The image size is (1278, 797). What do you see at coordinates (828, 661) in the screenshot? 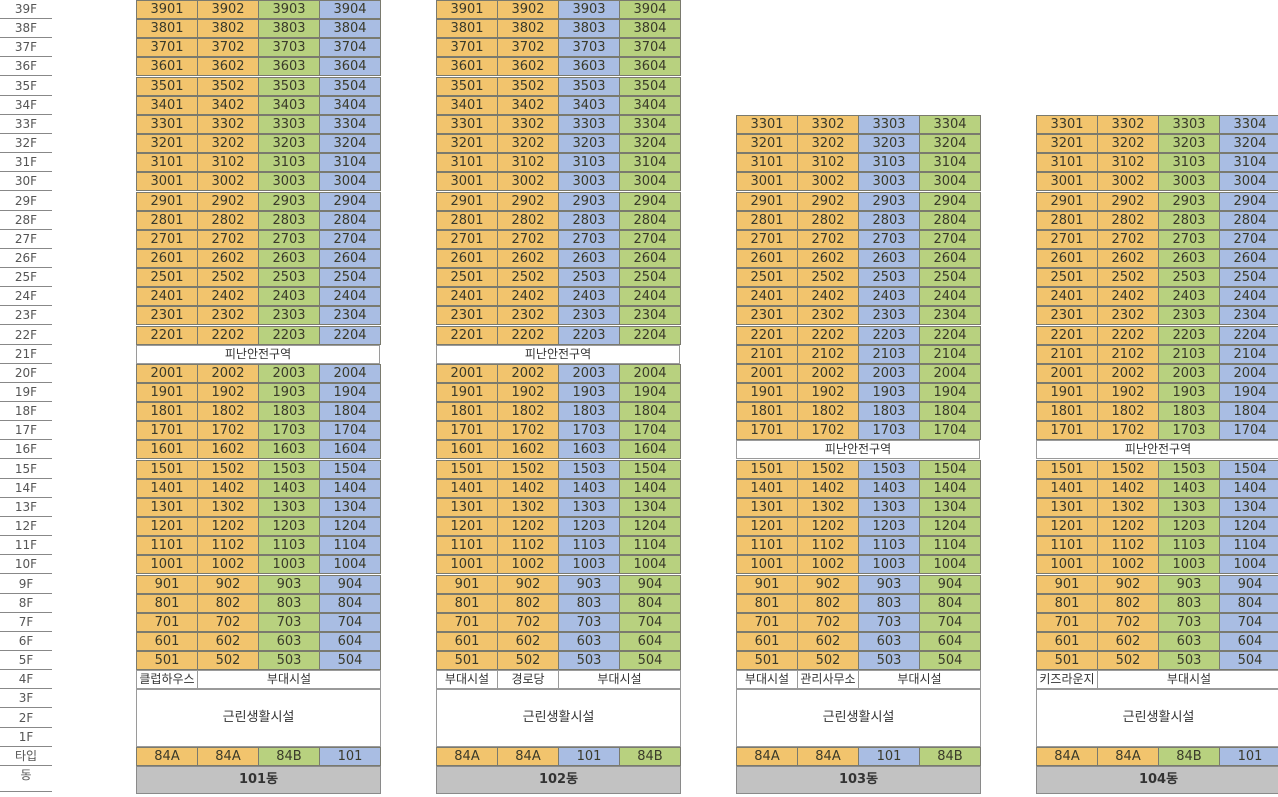
I see `unit-cell: 502` at bounding box center [828, 661].